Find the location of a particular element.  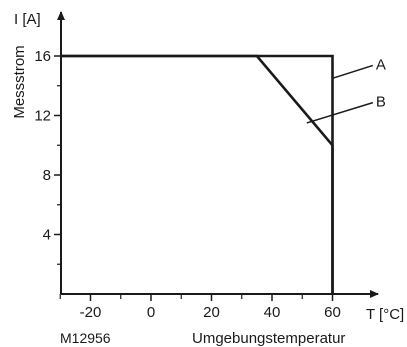

x-axis-unit: T [°C] is located at coordinates (385, 314).